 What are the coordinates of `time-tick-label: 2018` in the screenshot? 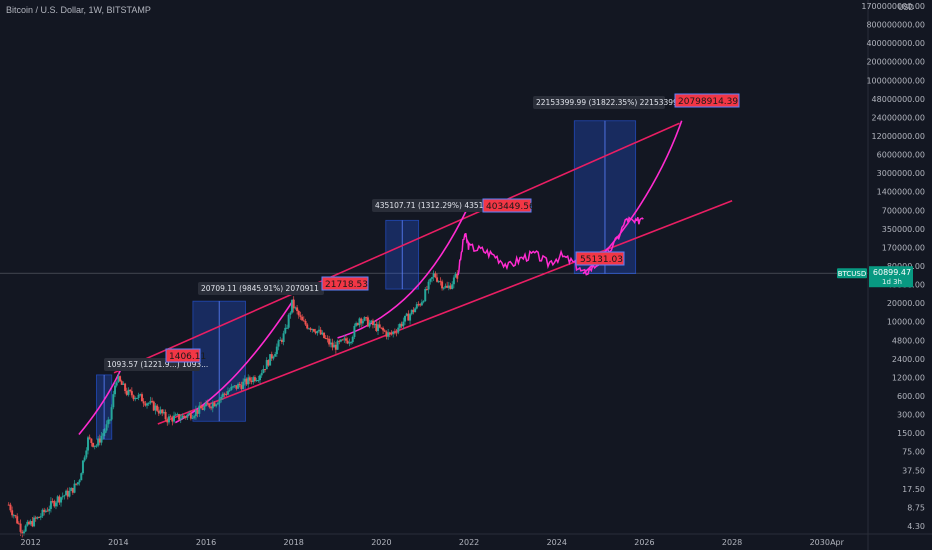 It's located at (294, 542).